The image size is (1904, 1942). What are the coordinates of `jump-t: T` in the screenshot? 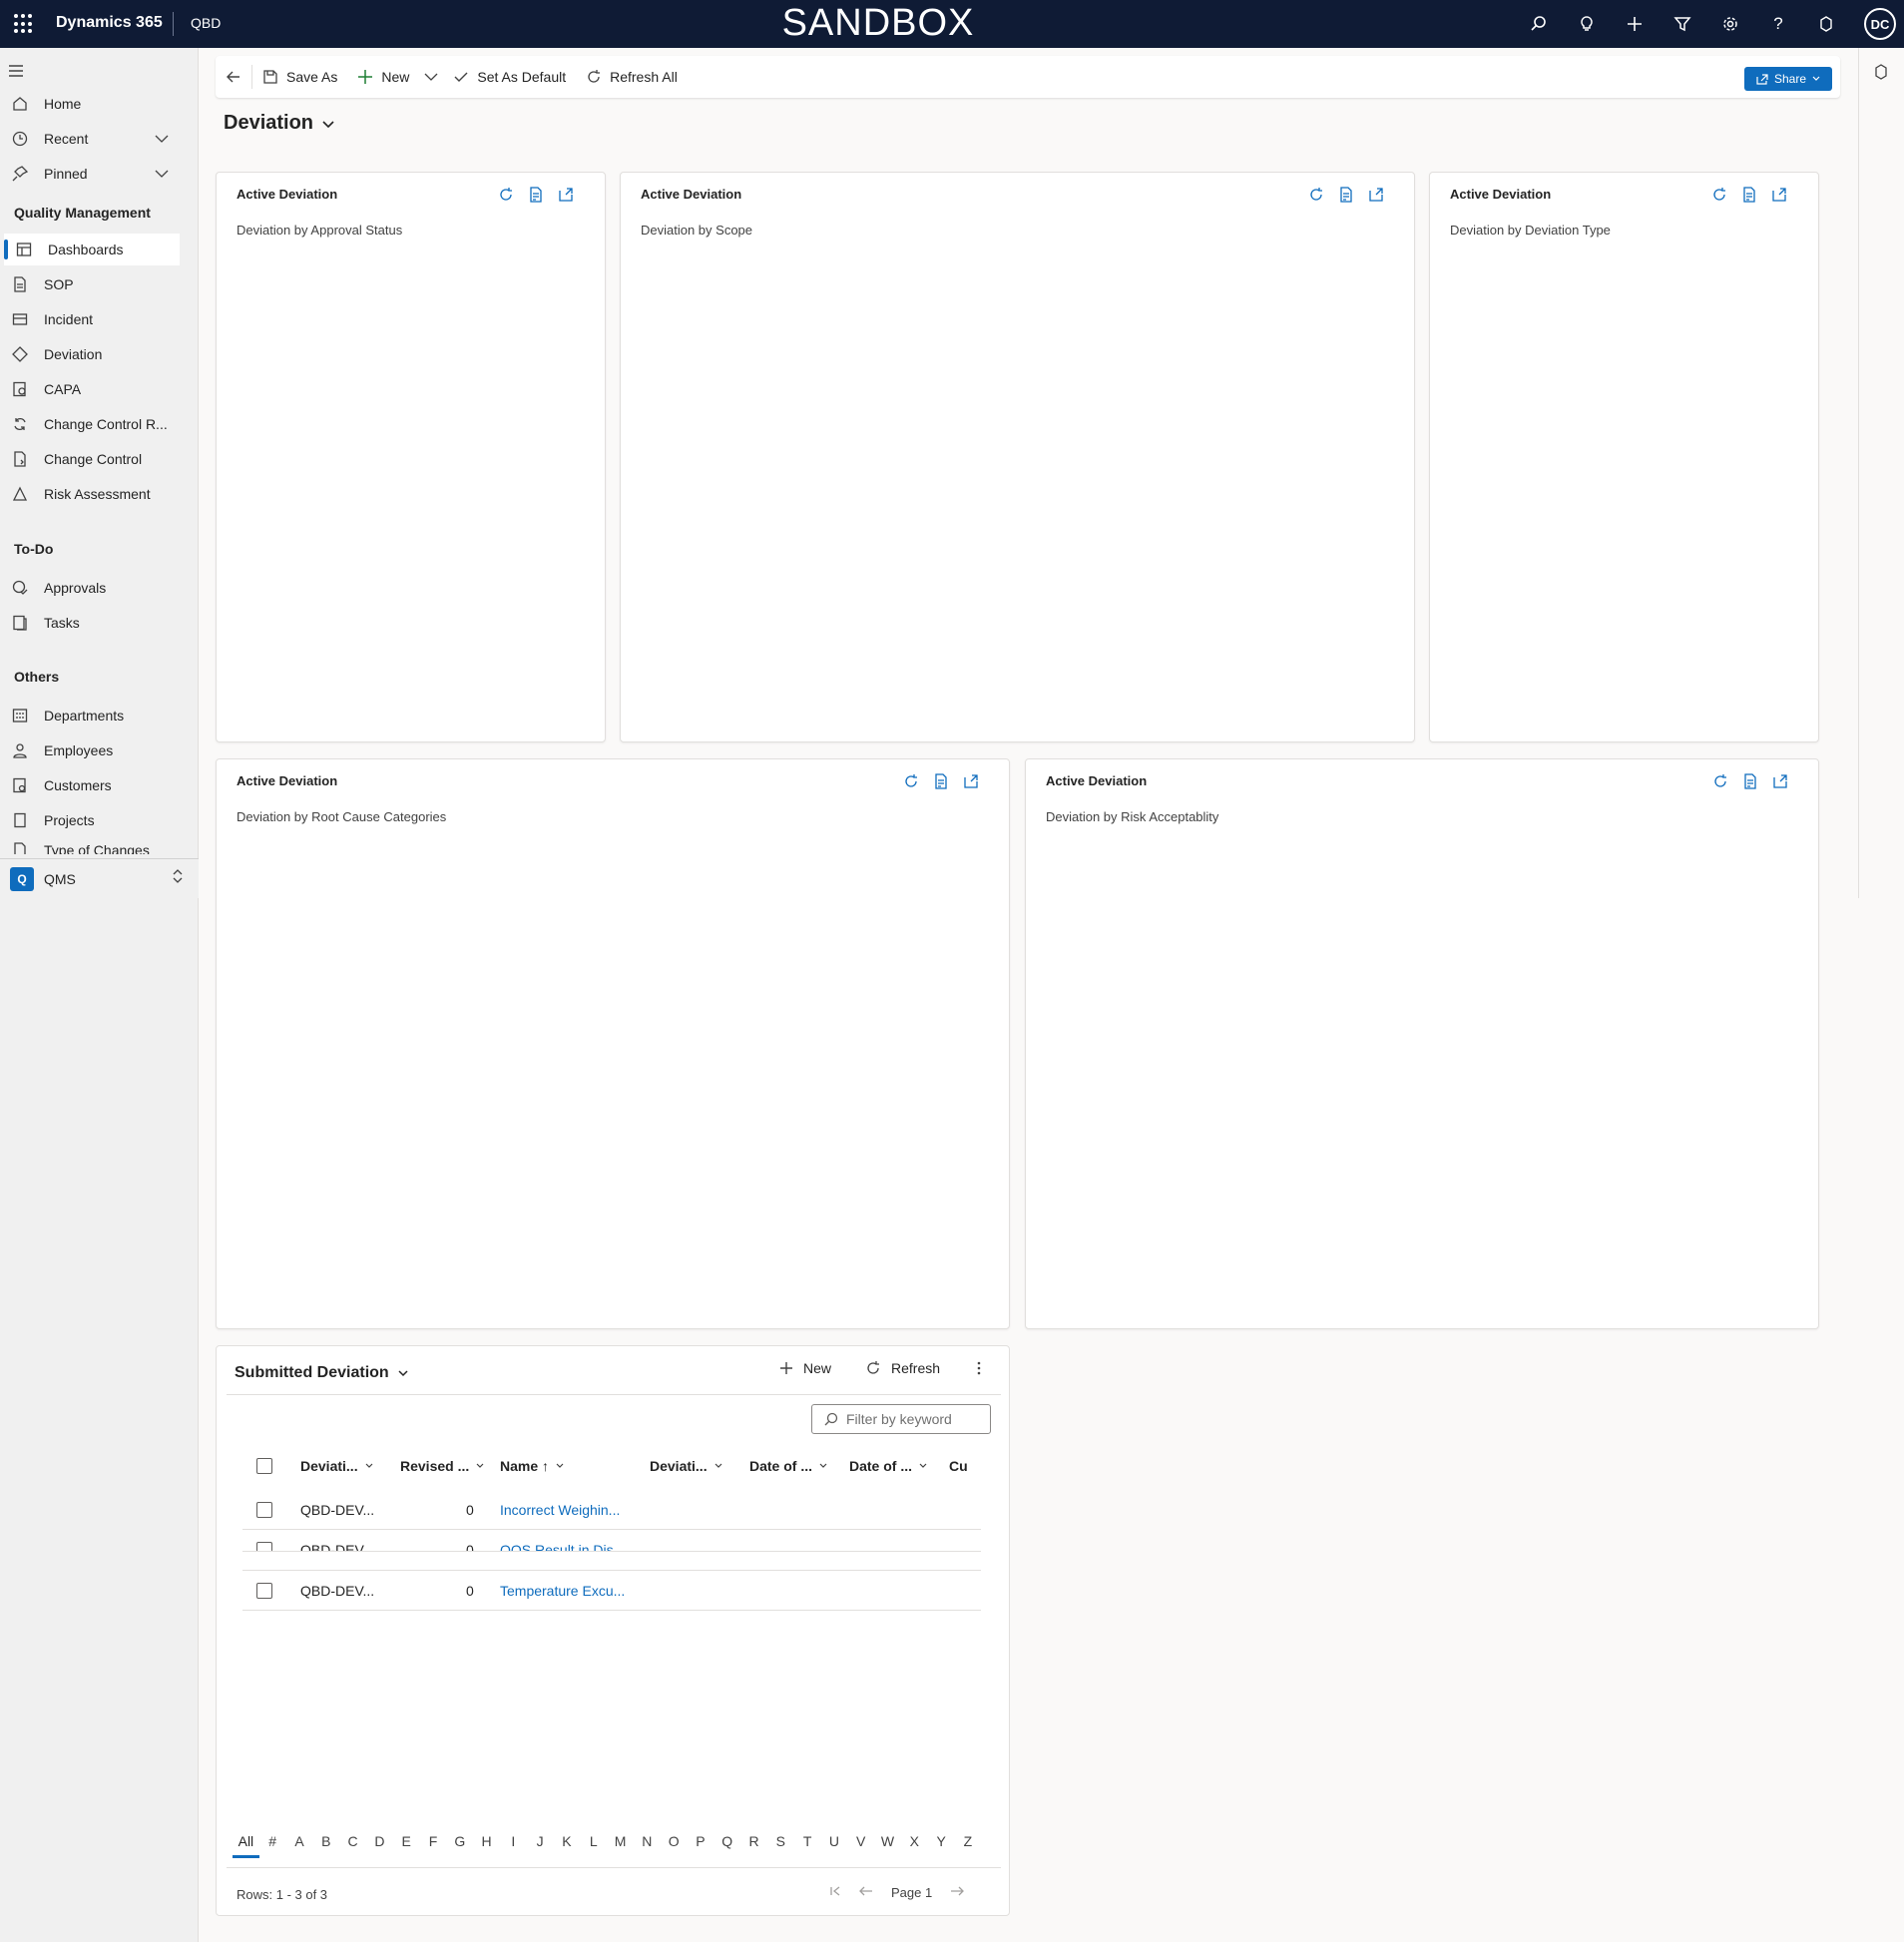 It's located at (807, 1841).